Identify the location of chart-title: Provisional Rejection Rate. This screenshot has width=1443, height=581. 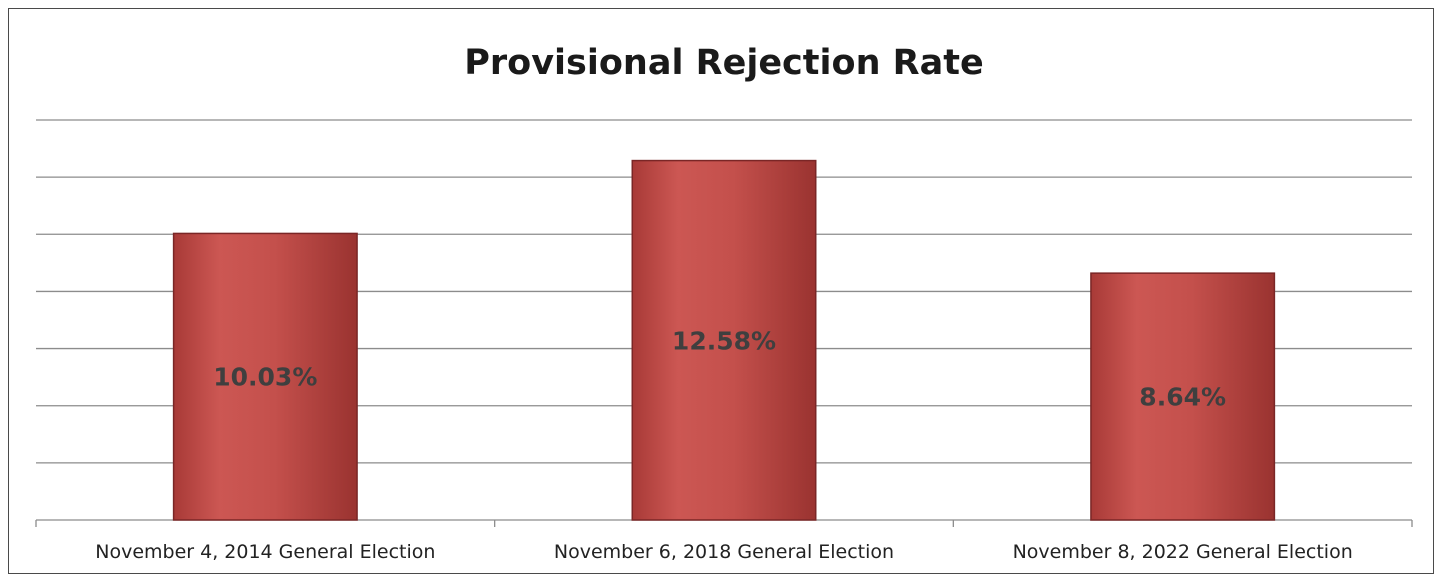
(723, 63).